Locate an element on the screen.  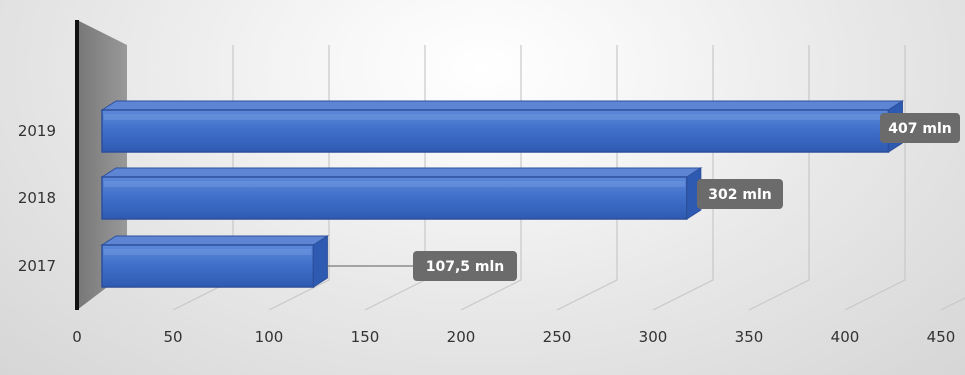
bar-top-2018 is located at coordinates (401, 172).